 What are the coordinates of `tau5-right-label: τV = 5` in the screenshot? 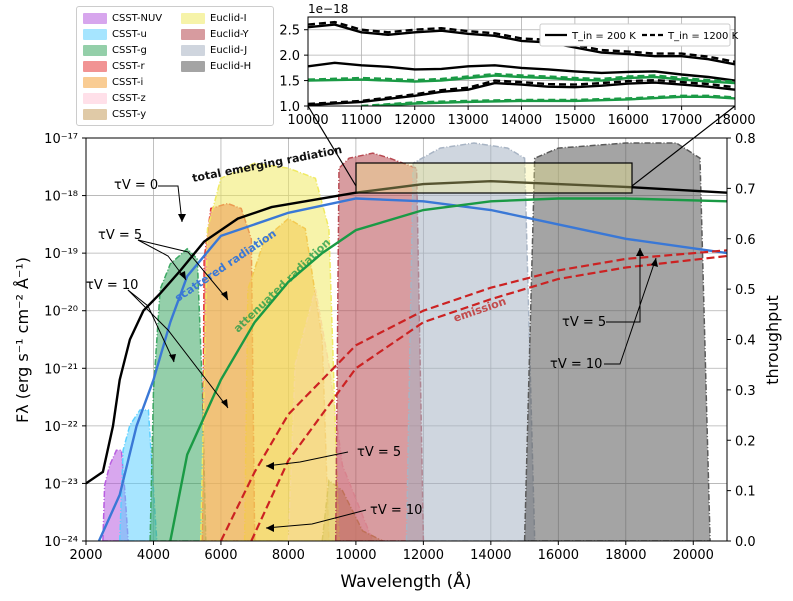 It's located at (584, 322).